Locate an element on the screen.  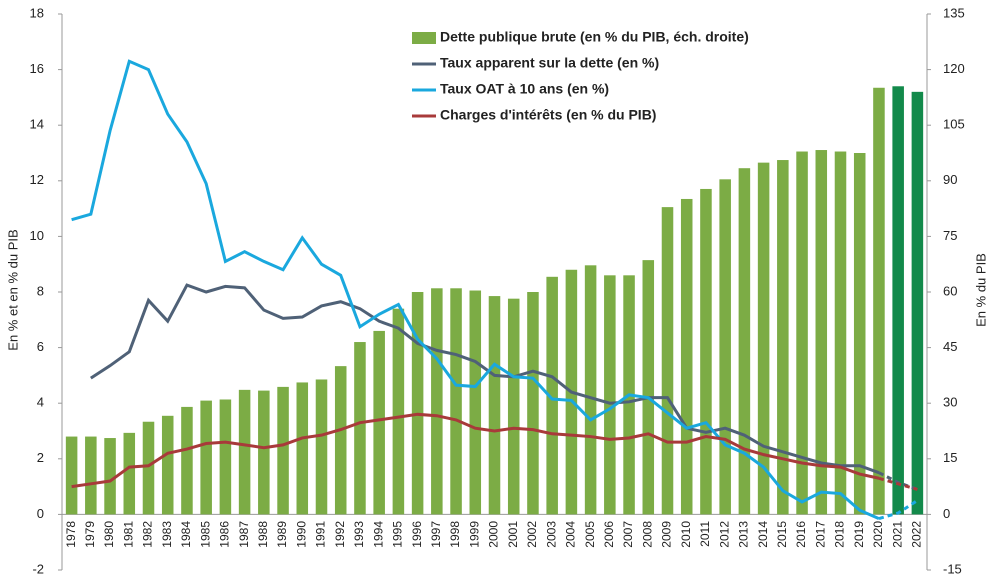
y2-tick-label: -15 is located at coordinates (952, 568).